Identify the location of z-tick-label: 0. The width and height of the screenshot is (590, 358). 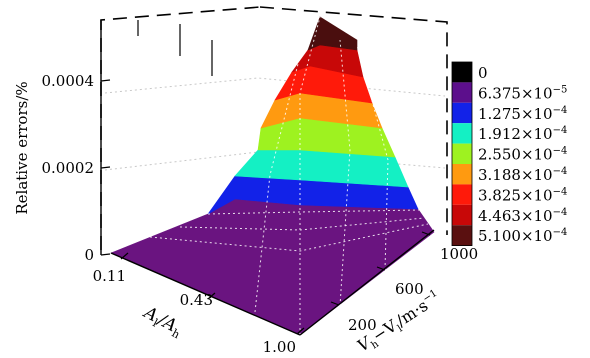
(89, 255).